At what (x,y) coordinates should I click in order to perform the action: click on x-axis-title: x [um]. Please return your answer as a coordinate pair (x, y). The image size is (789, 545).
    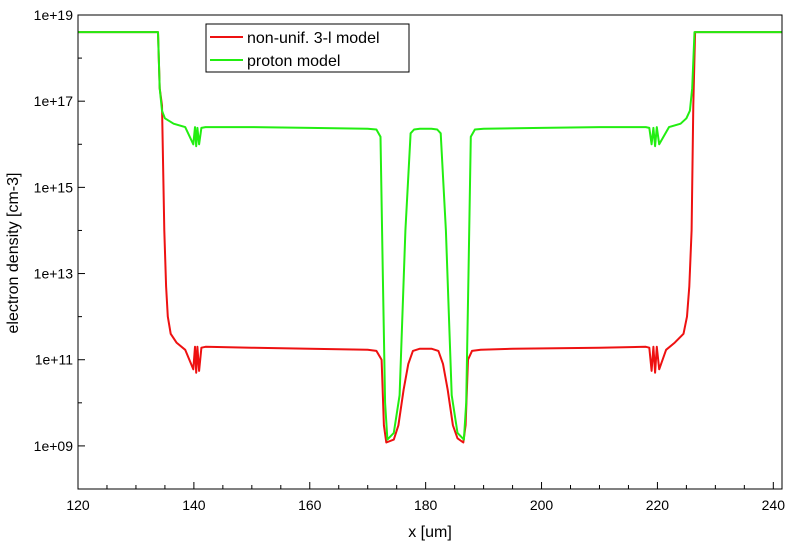
    Looking at the image, I should click on (430, 532).